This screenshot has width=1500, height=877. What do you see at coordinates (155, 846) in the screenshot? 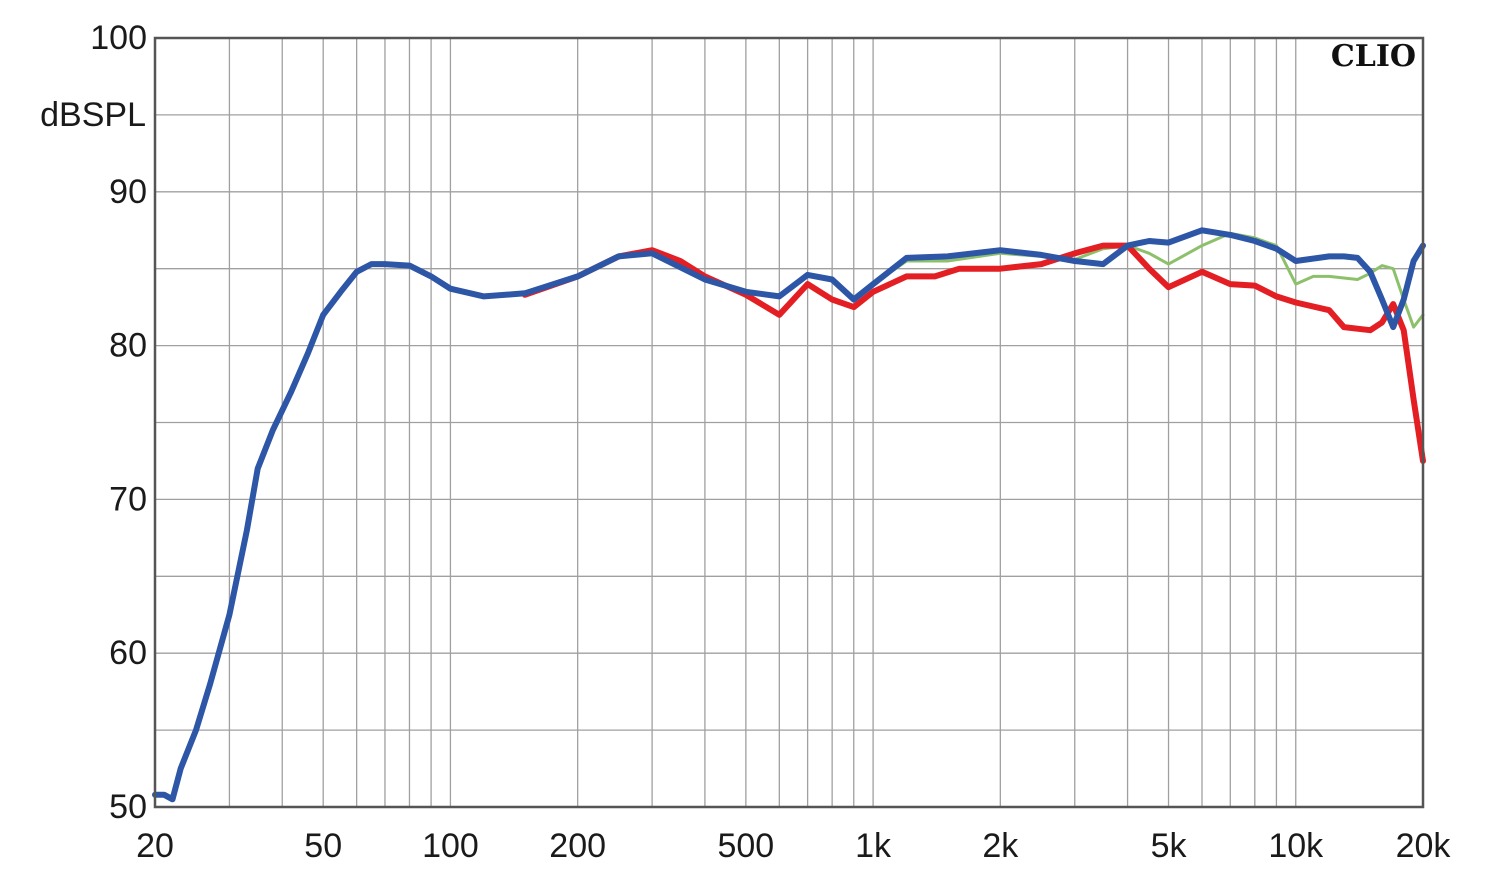
I see `x-tick-label: 20` at bounding box center [155, 846].